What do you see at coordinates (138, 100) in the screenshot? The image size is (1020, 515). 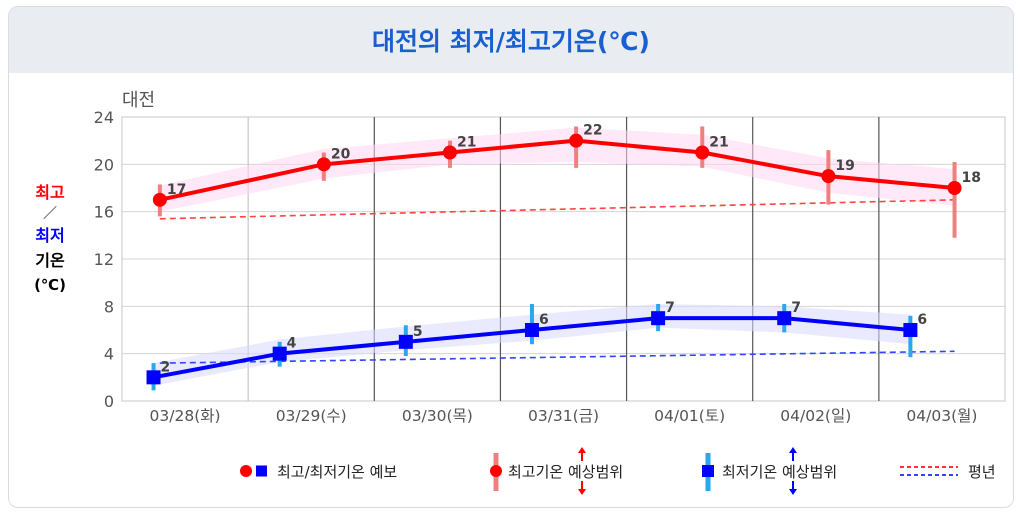 I see `chart-subtitle: 대전` at bounding box center [138, 100].